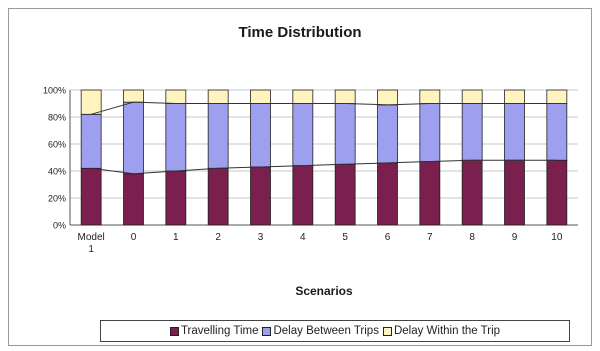 The width and height of the screenshot is (600, 351). I want to click on x-tick-label: 4, so click(303, 237).